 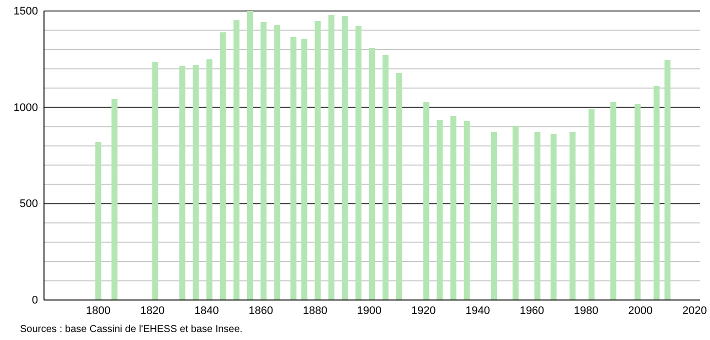 I want to click on x-tick-label: 1940, so click(x=477, y=310).